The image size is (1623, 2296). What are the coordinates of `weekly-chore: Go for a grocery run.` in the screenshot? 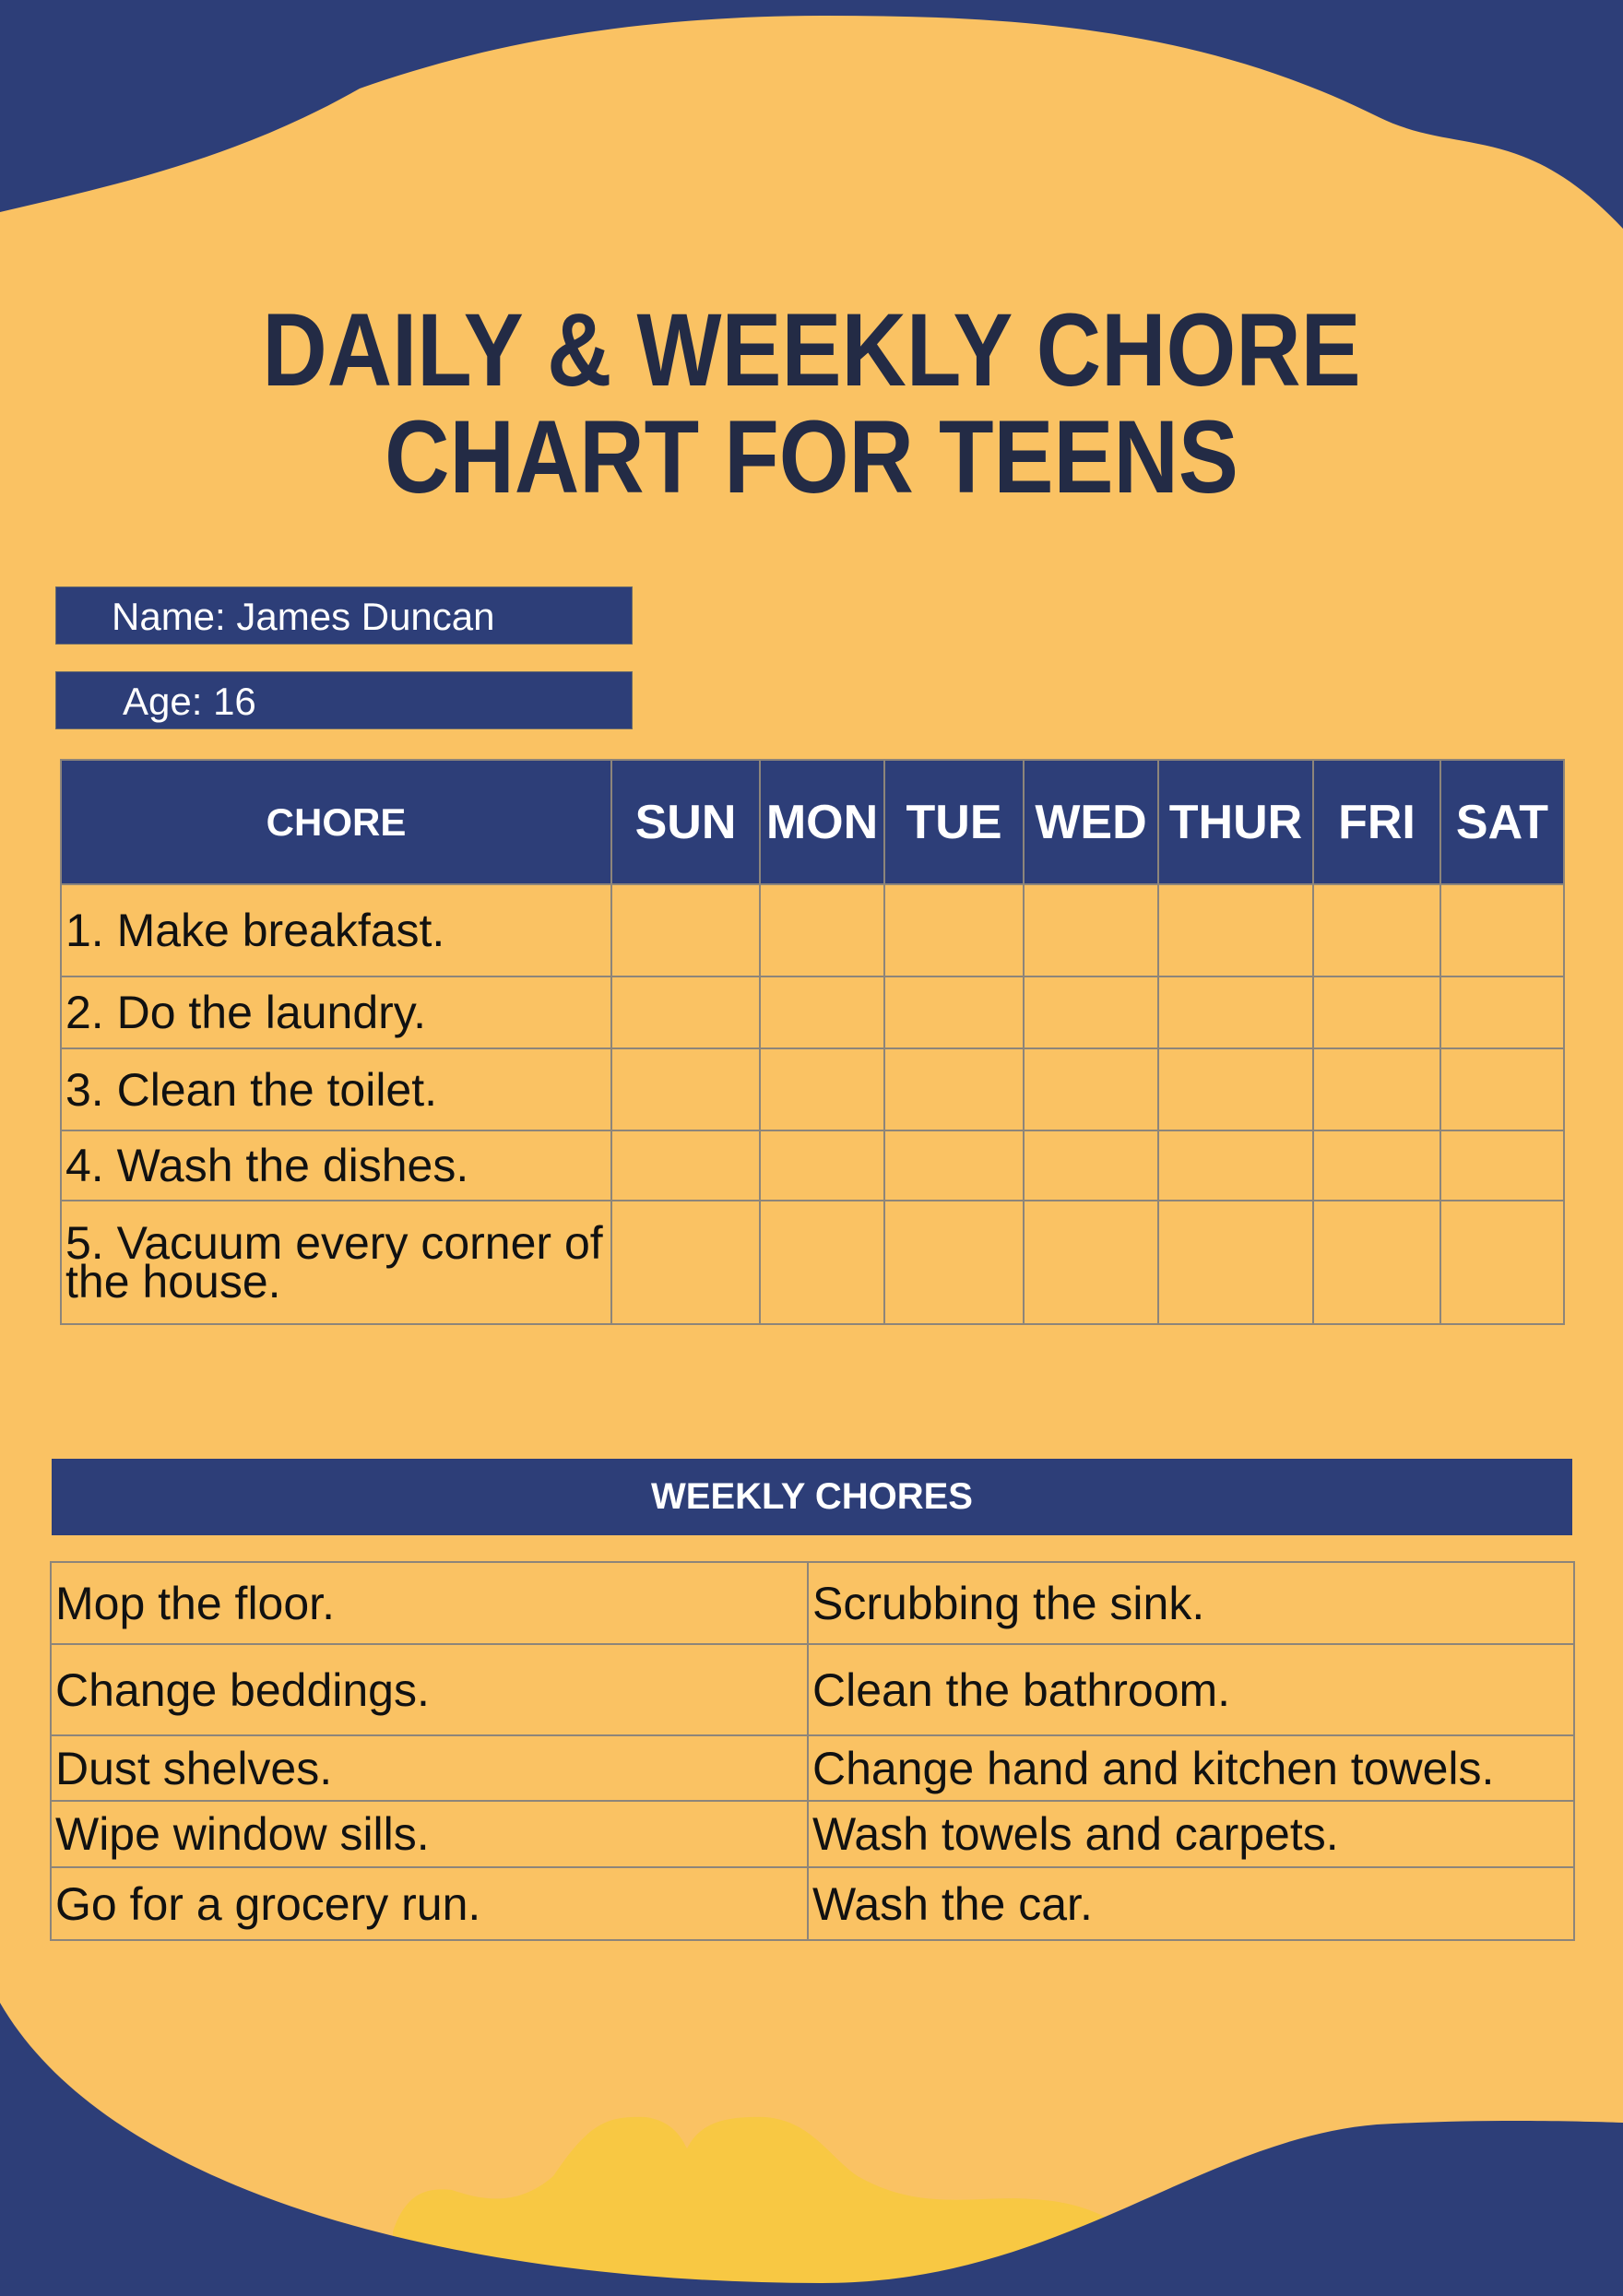 It's located at (429, 1903).